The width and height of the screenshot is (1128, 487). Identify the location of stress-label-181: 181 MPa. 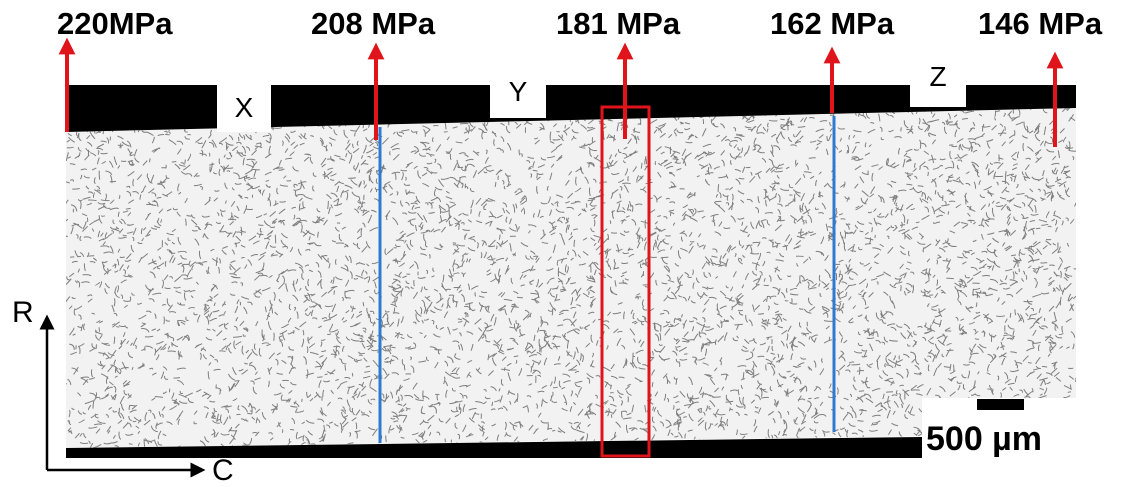
(618, 23).